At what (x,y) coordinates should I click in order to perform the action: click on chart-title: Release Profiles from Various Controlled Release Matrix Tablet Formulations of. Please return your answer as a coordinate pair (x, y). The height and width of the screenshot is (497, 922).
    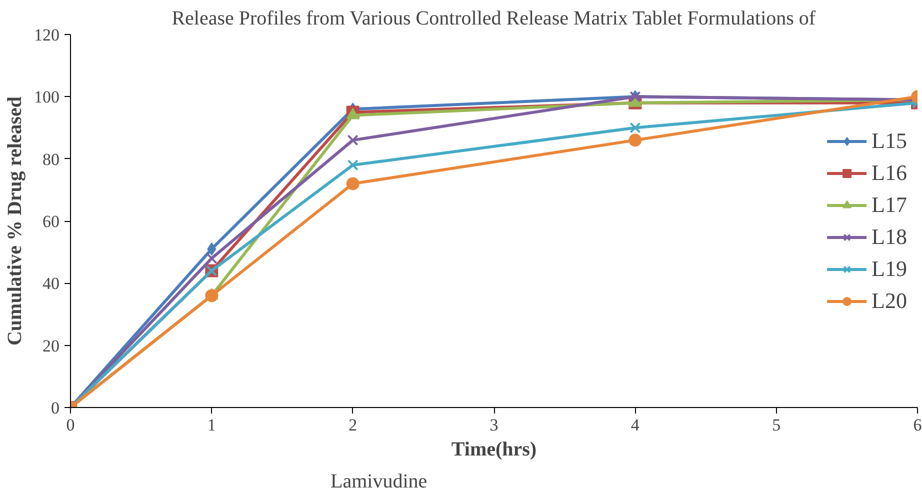
    Looking at the image, I should click on (494, 19).